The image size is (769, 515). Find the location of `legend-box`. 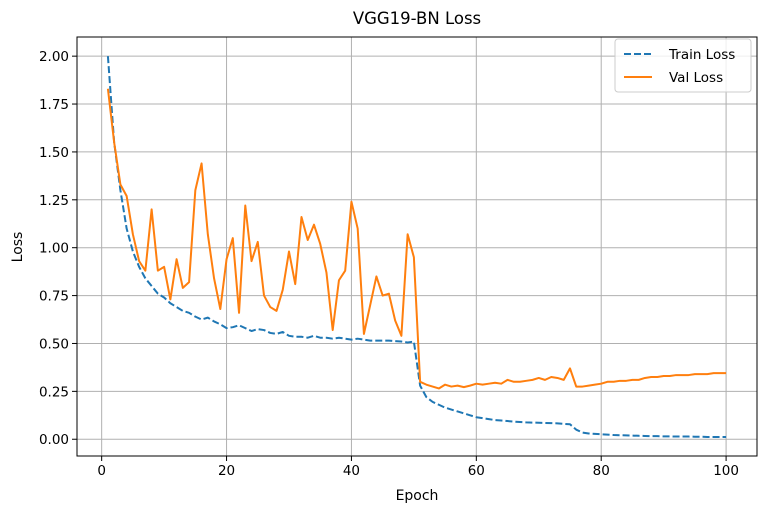

legend-box is located at coordinates (683, 65).